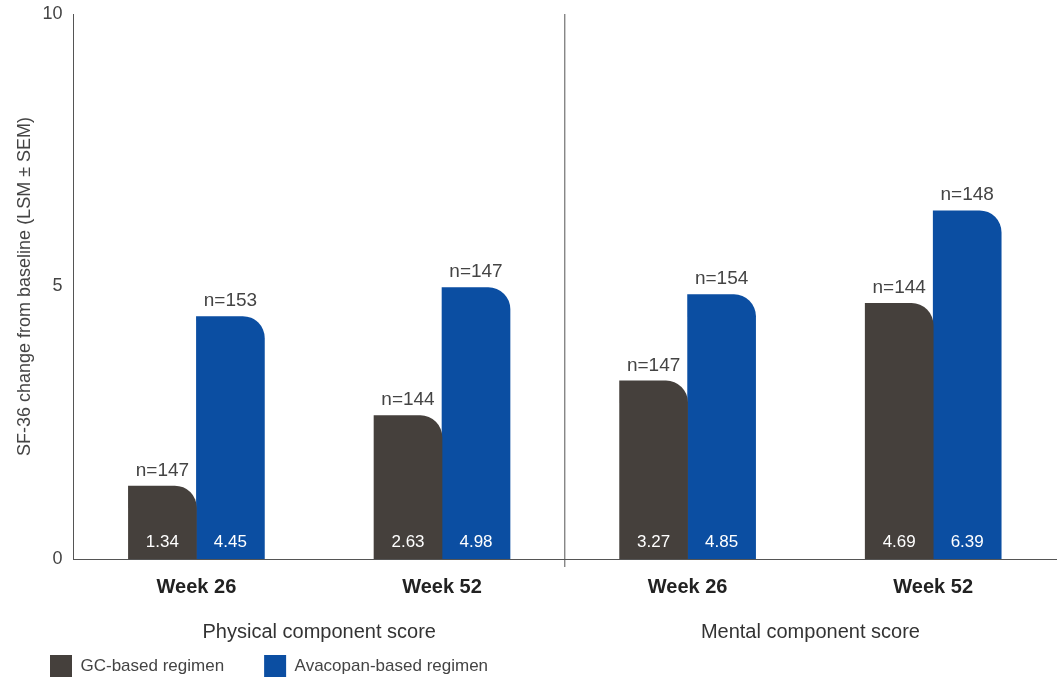 This screenshot has height=687, width=1061. Describe the element at coordinates (721, 278) in the screenshot. I see `annotation: n=154` at that location.